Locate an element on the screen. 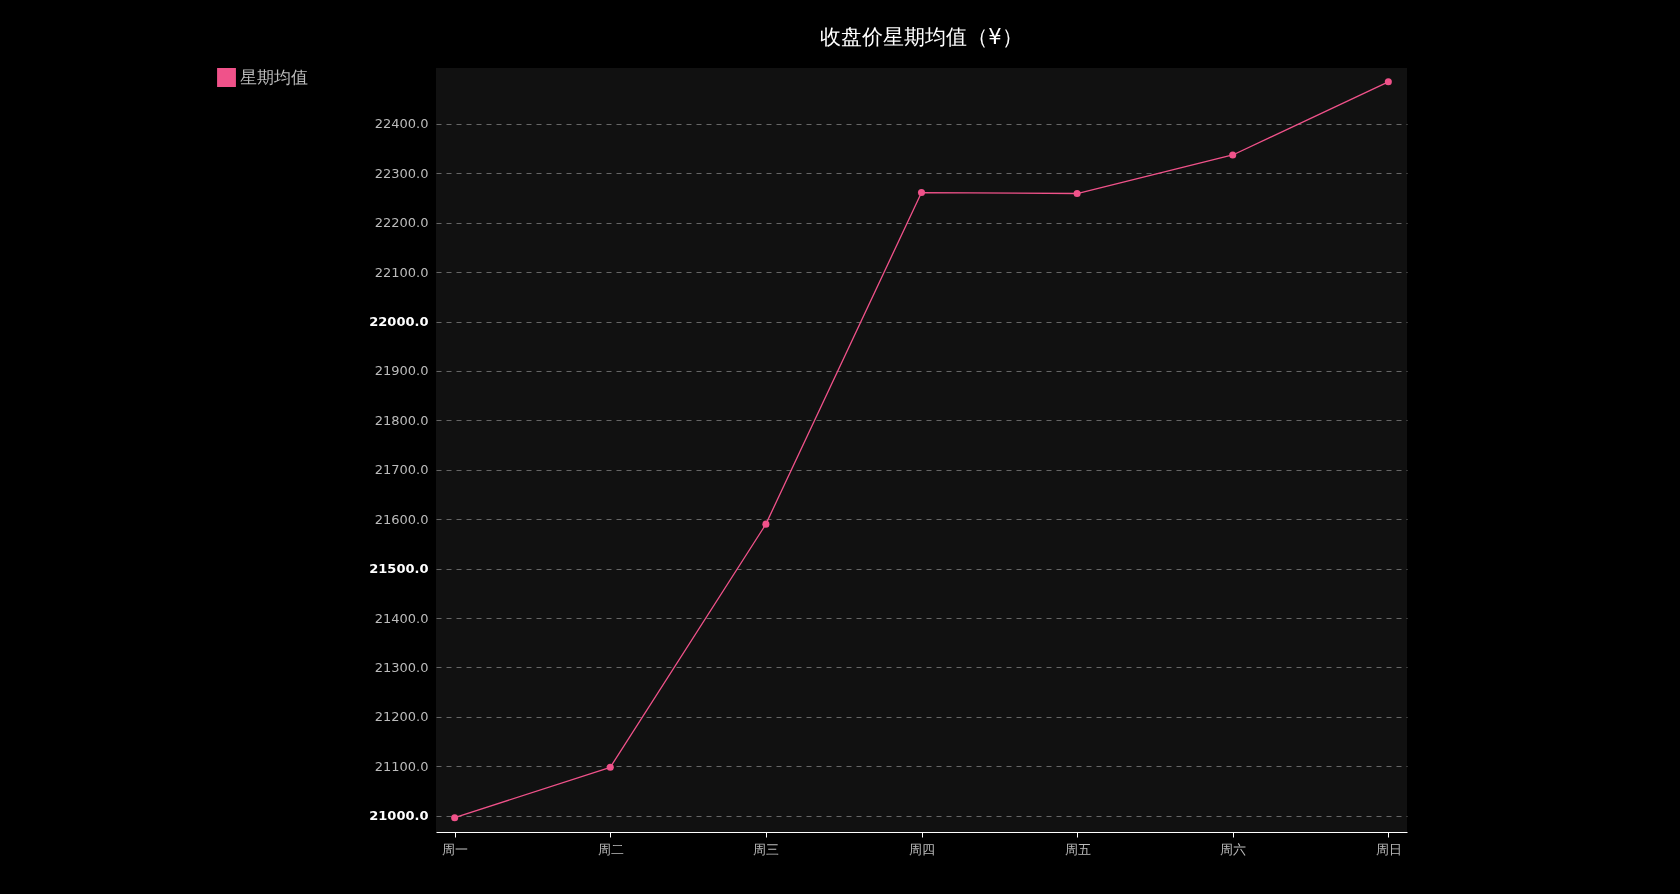  y-tick-label: 21200.0 is located at coordinates (401, 717).